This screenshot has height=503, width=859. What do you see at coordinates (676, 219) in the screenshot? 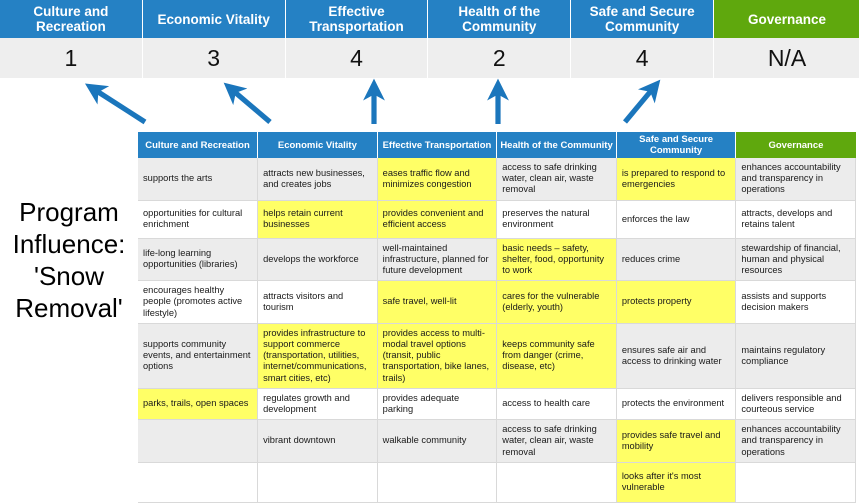
I see `matrix-cell: enforces the law` at bounding box center [676, 219].